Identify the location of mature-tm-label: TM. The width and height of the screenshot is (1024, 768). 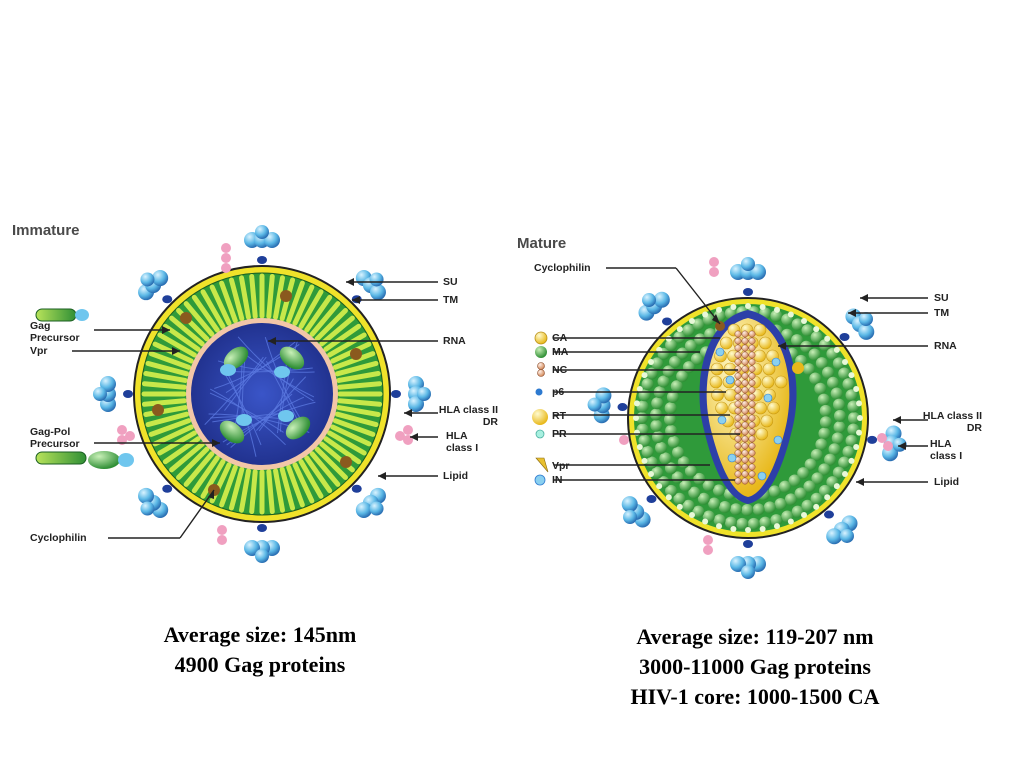
(942, 313).